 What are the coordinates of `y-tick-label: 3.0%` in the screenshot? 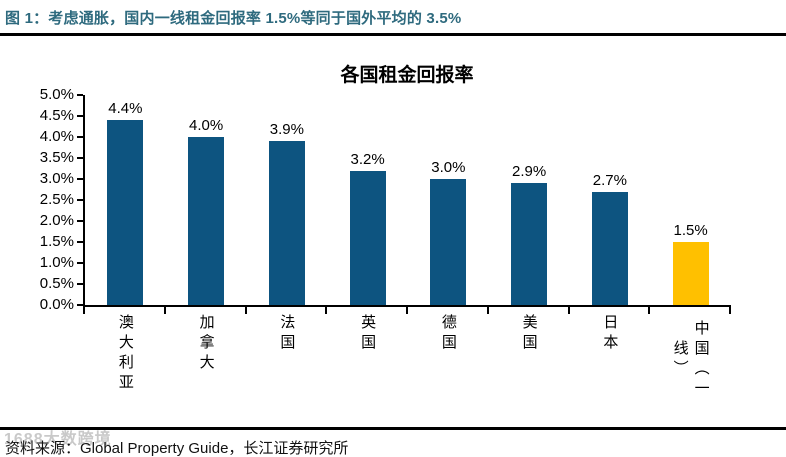 It's located at (56, 178).